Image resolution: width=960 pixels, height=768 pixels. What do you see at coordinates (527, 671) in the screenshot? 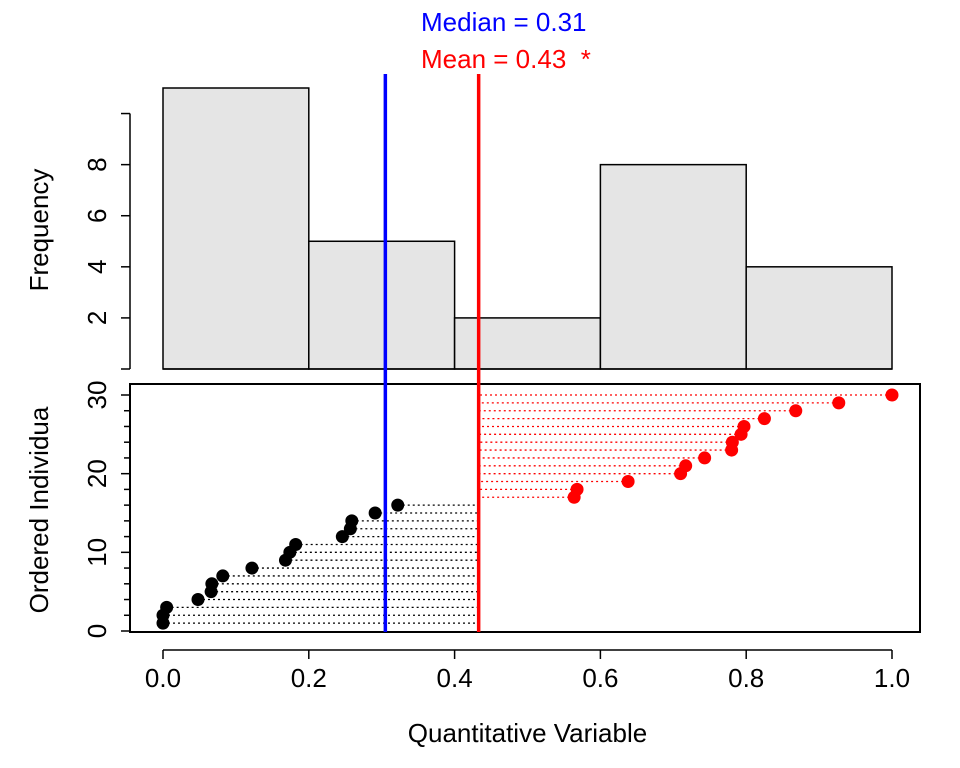
I see `scatter-x-axis: 0.0 0.2 0.4 0.6 0.8 1.0` at bounding box center [527, 671].